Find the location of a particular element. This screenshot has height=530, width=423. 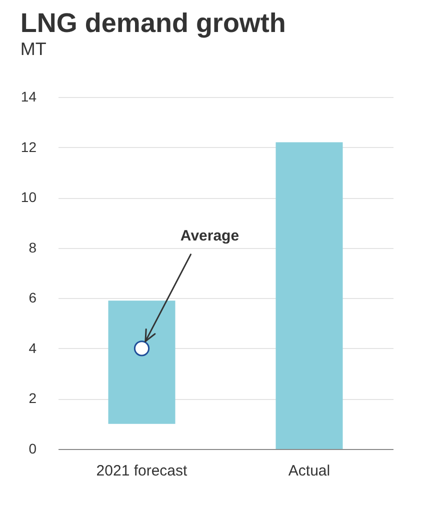

y-tick-label: 0 is located at coordinates (32, 448).